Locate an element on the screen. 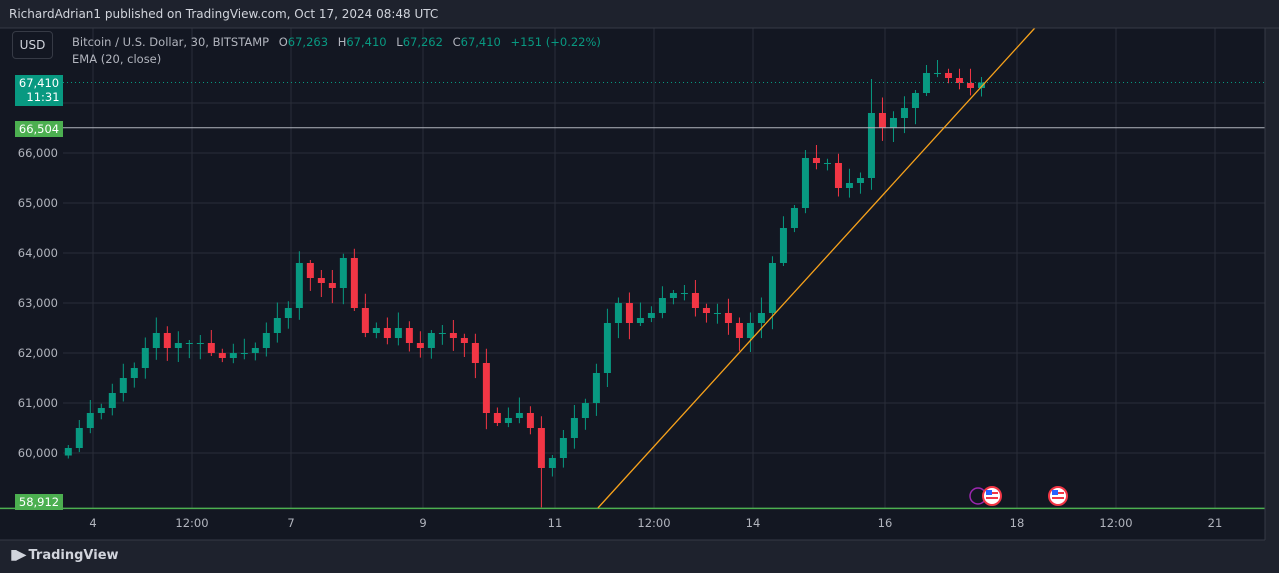 Image resolution: width=1279 pixels, height=573 pixels. symbol-name: Bitcoin / U.S. Dollar, 30, BITSTAMP is located at coordinates (171, 42).